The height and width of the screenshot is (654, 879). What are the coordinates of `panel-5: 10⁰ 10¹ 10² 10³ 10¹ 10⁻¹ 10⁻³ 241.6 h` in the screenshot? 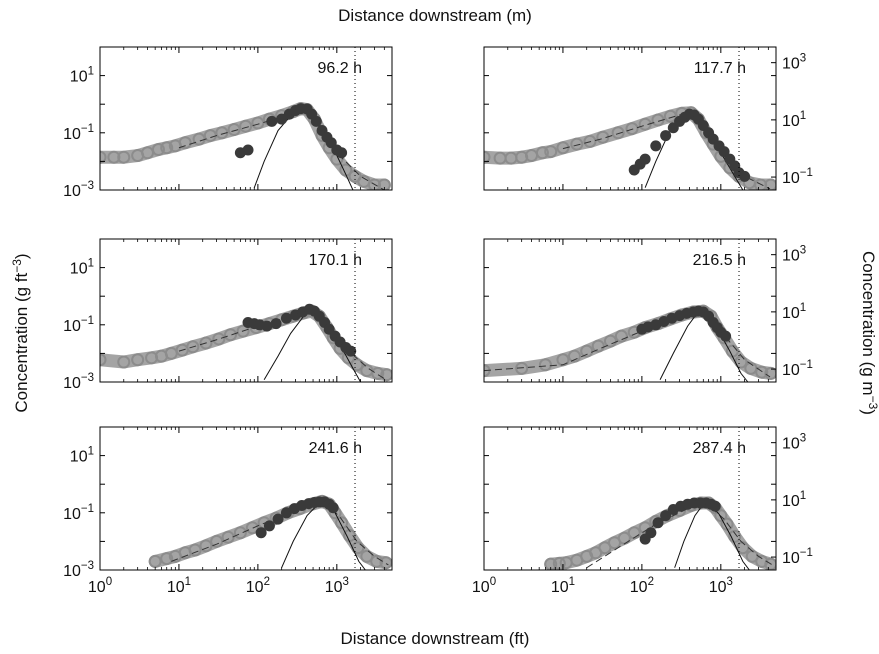 It's located at (228, 511).